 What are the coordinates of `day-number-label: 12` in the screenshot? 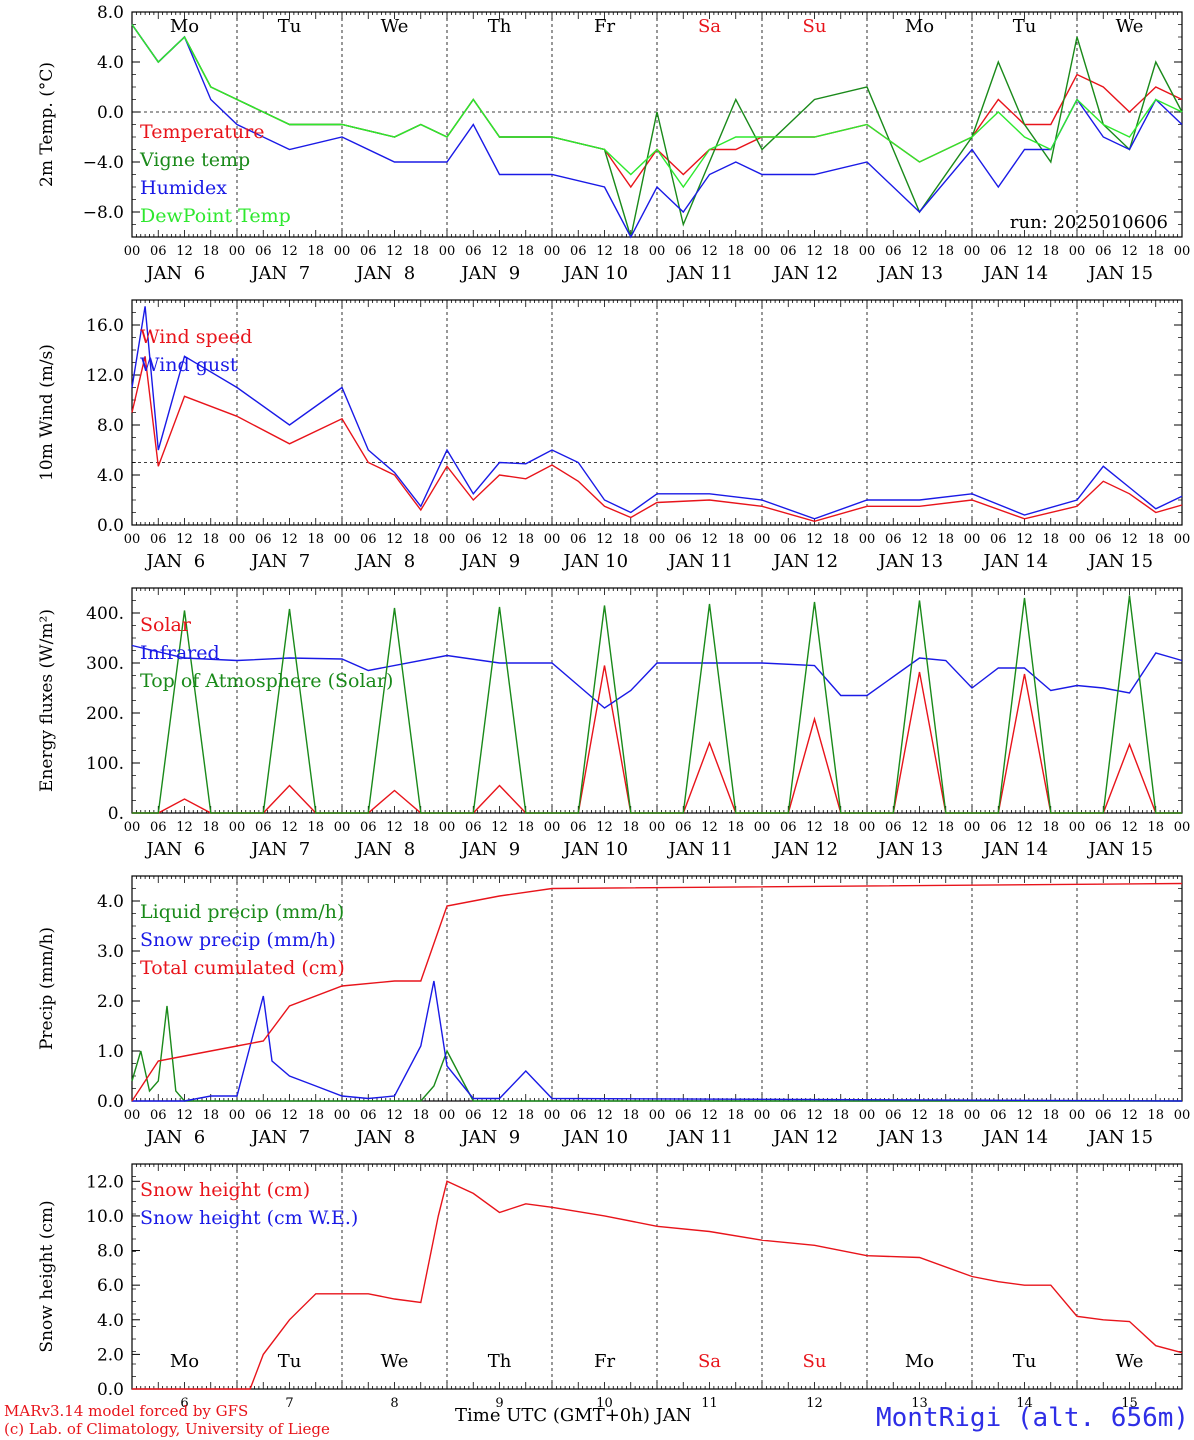 It's located at (814, 1403).